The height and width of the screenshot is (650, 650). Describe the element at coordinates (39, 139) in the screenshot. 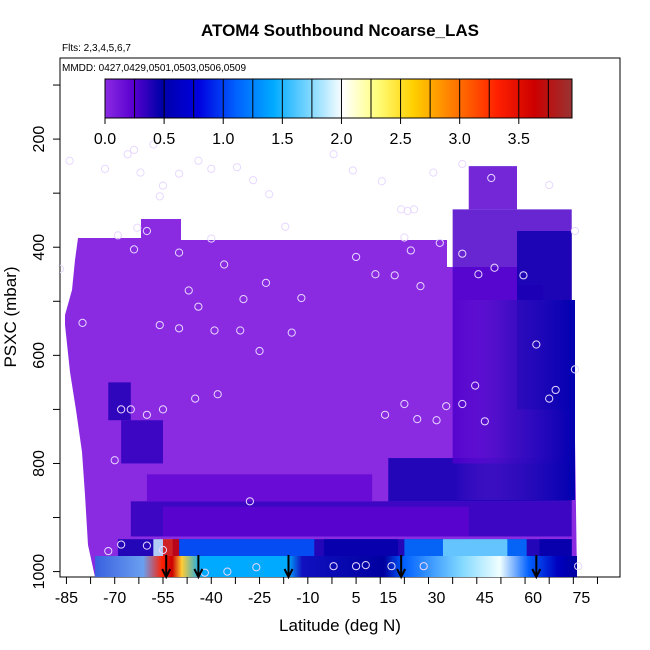

I see `y-tick-label: 200` at that location.